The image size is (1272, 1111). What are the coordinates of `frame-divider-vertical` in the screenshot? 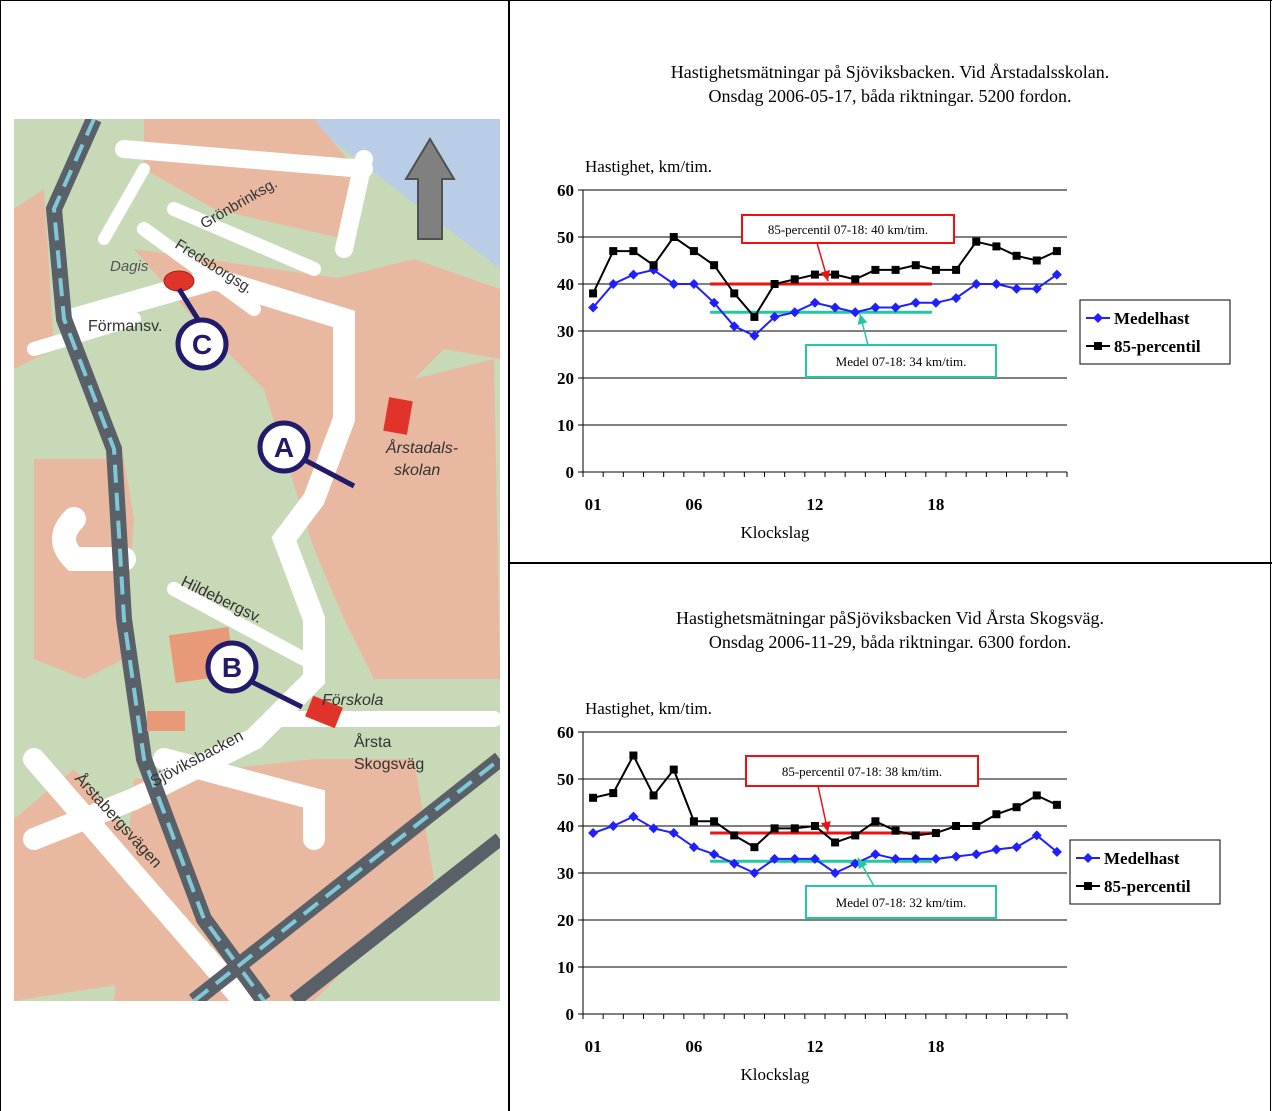 It's located at (509, 555).